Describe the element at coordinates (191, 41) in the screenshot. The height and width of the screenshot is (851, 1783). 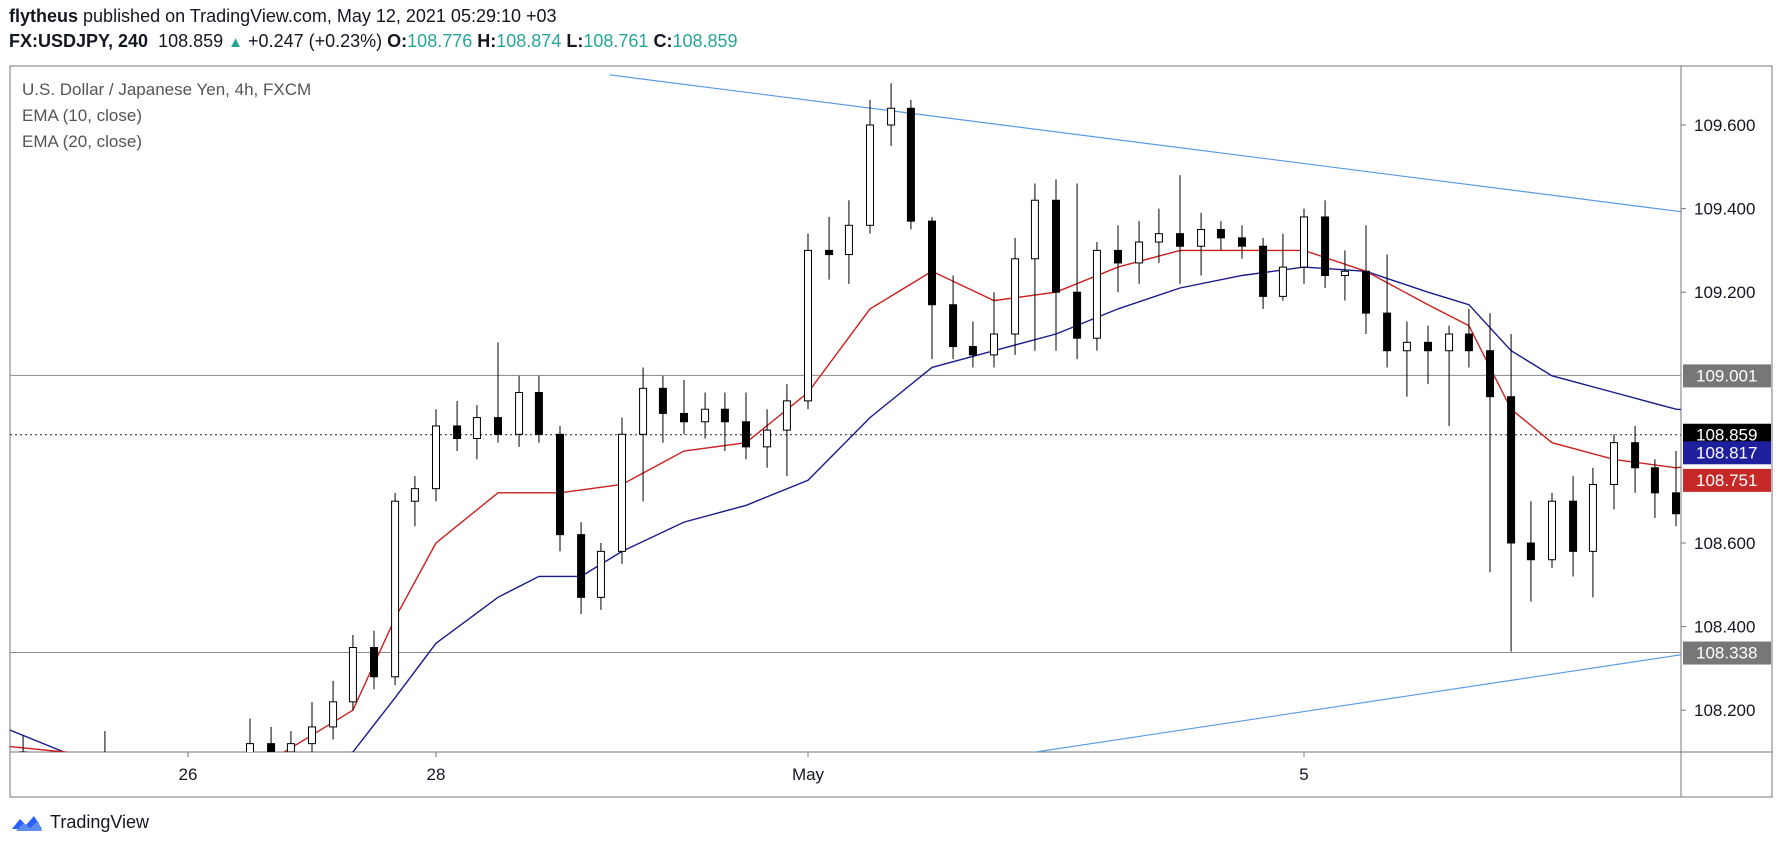
I see `last-price: 108.859` at that location.